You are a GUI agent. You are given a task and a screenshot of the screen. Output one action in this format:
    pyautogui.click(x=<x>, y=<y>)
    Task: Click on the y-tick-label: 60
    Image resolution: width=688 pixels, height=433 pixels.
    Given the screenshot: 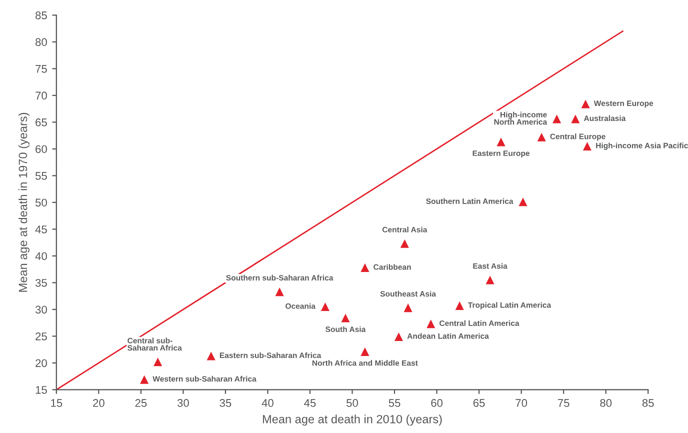 What is the action you would take?
    pyautogui.click(x=41, y=149)
    